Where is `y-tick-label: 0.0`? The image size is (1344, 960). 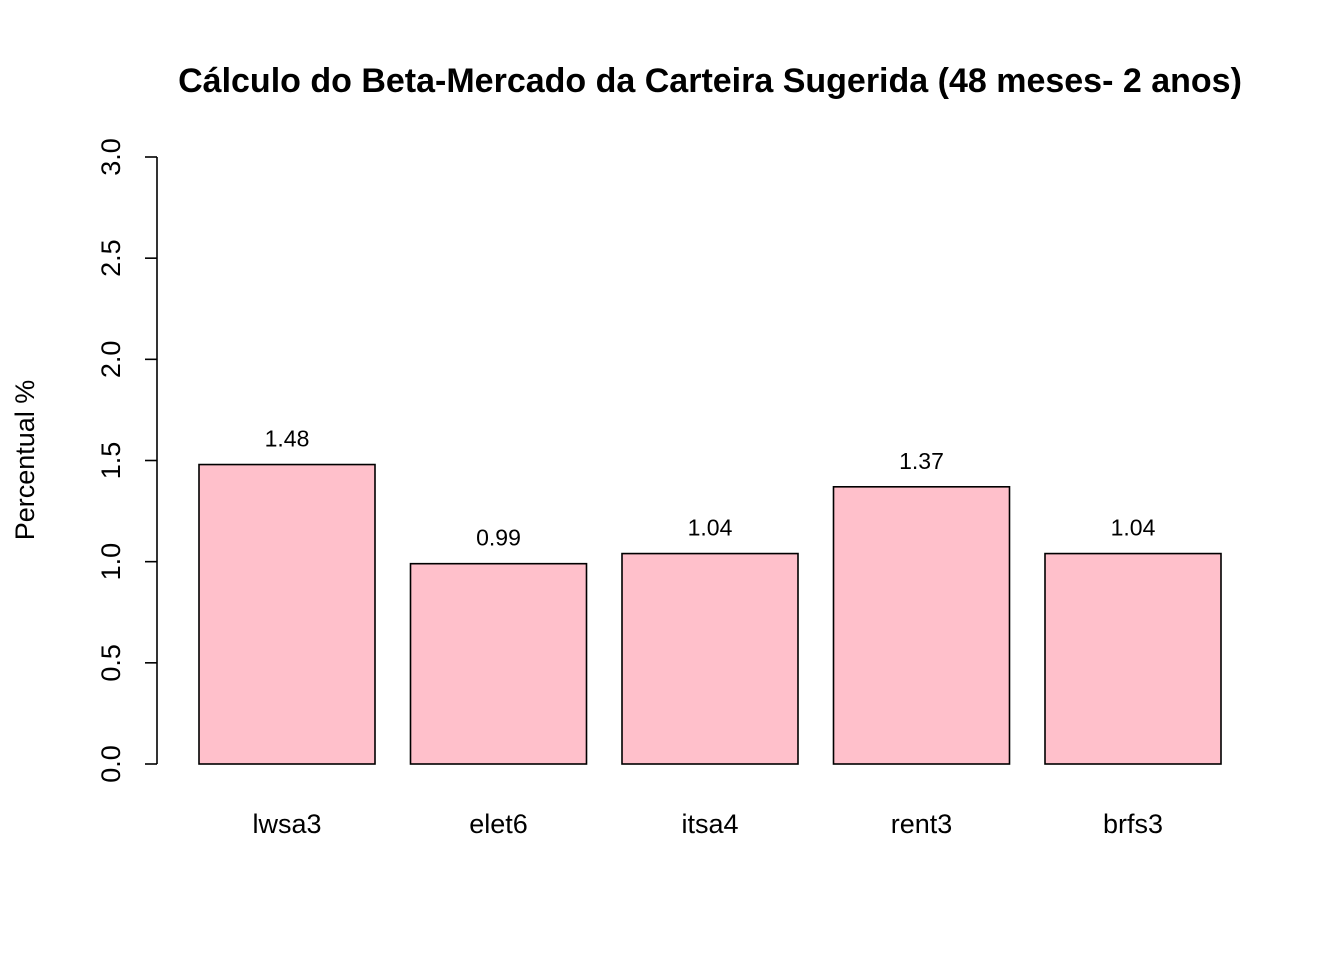
y-tick-label: 0.0 is located at coordinates (111, 764).